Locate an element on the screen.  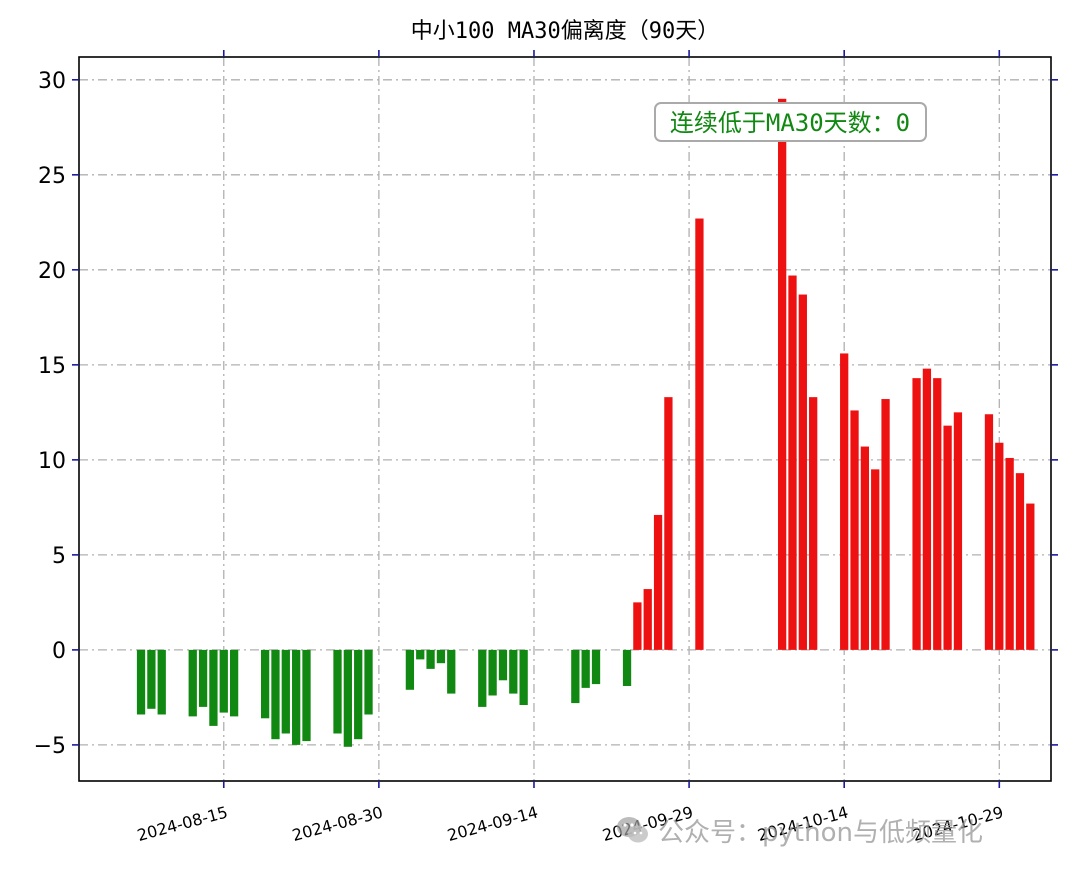
wechat-icon is located at coordinates (633, 830).